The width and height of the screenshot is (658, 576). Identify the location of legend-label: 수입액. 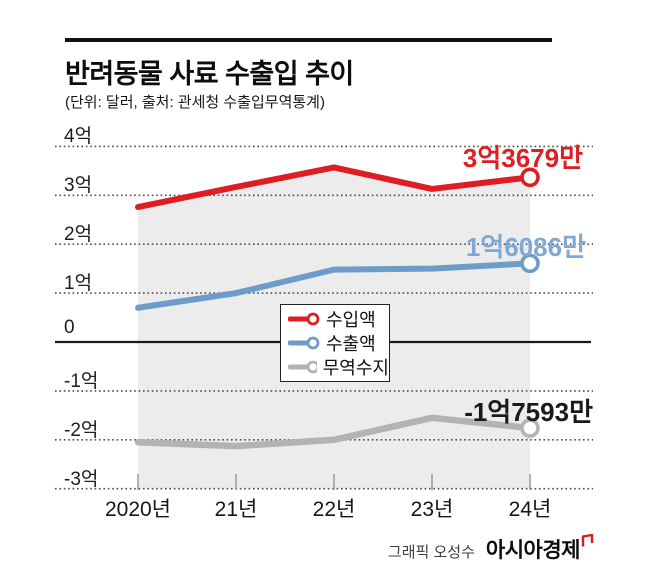
(351, 320).